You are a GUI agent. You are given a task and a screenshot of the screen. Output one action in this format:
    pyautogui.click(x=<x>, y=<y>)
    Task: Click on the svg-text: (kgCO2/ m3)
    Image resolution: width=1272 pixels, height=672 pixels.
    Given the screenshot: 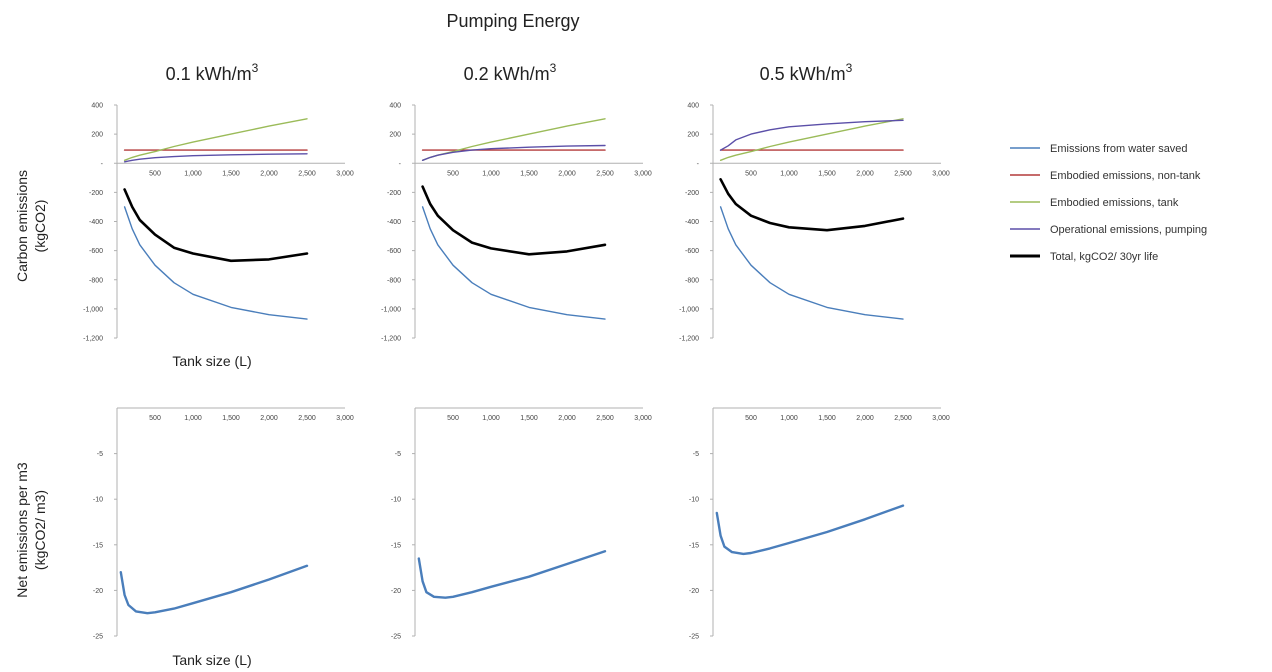 What is the action you would take?
    pyautogui.click(x=40, y=530)
    